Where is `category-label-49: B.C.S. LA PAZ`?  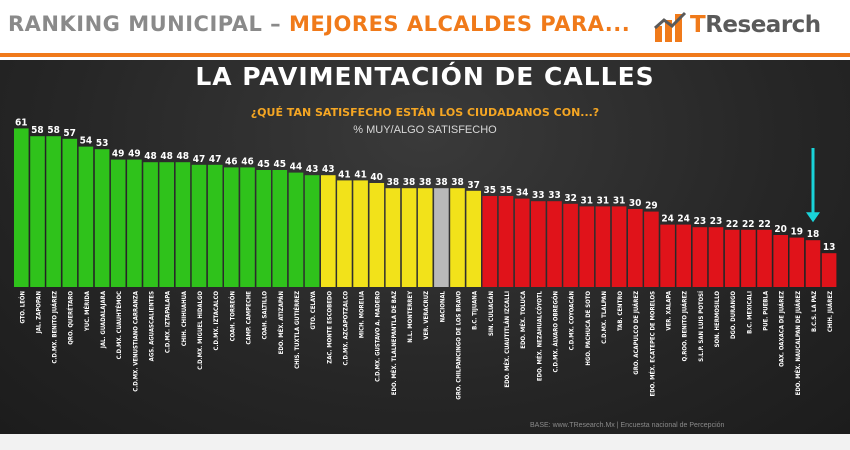
category-label-49: B.C.S. LA PAZ is located at coordinates (814, 311).